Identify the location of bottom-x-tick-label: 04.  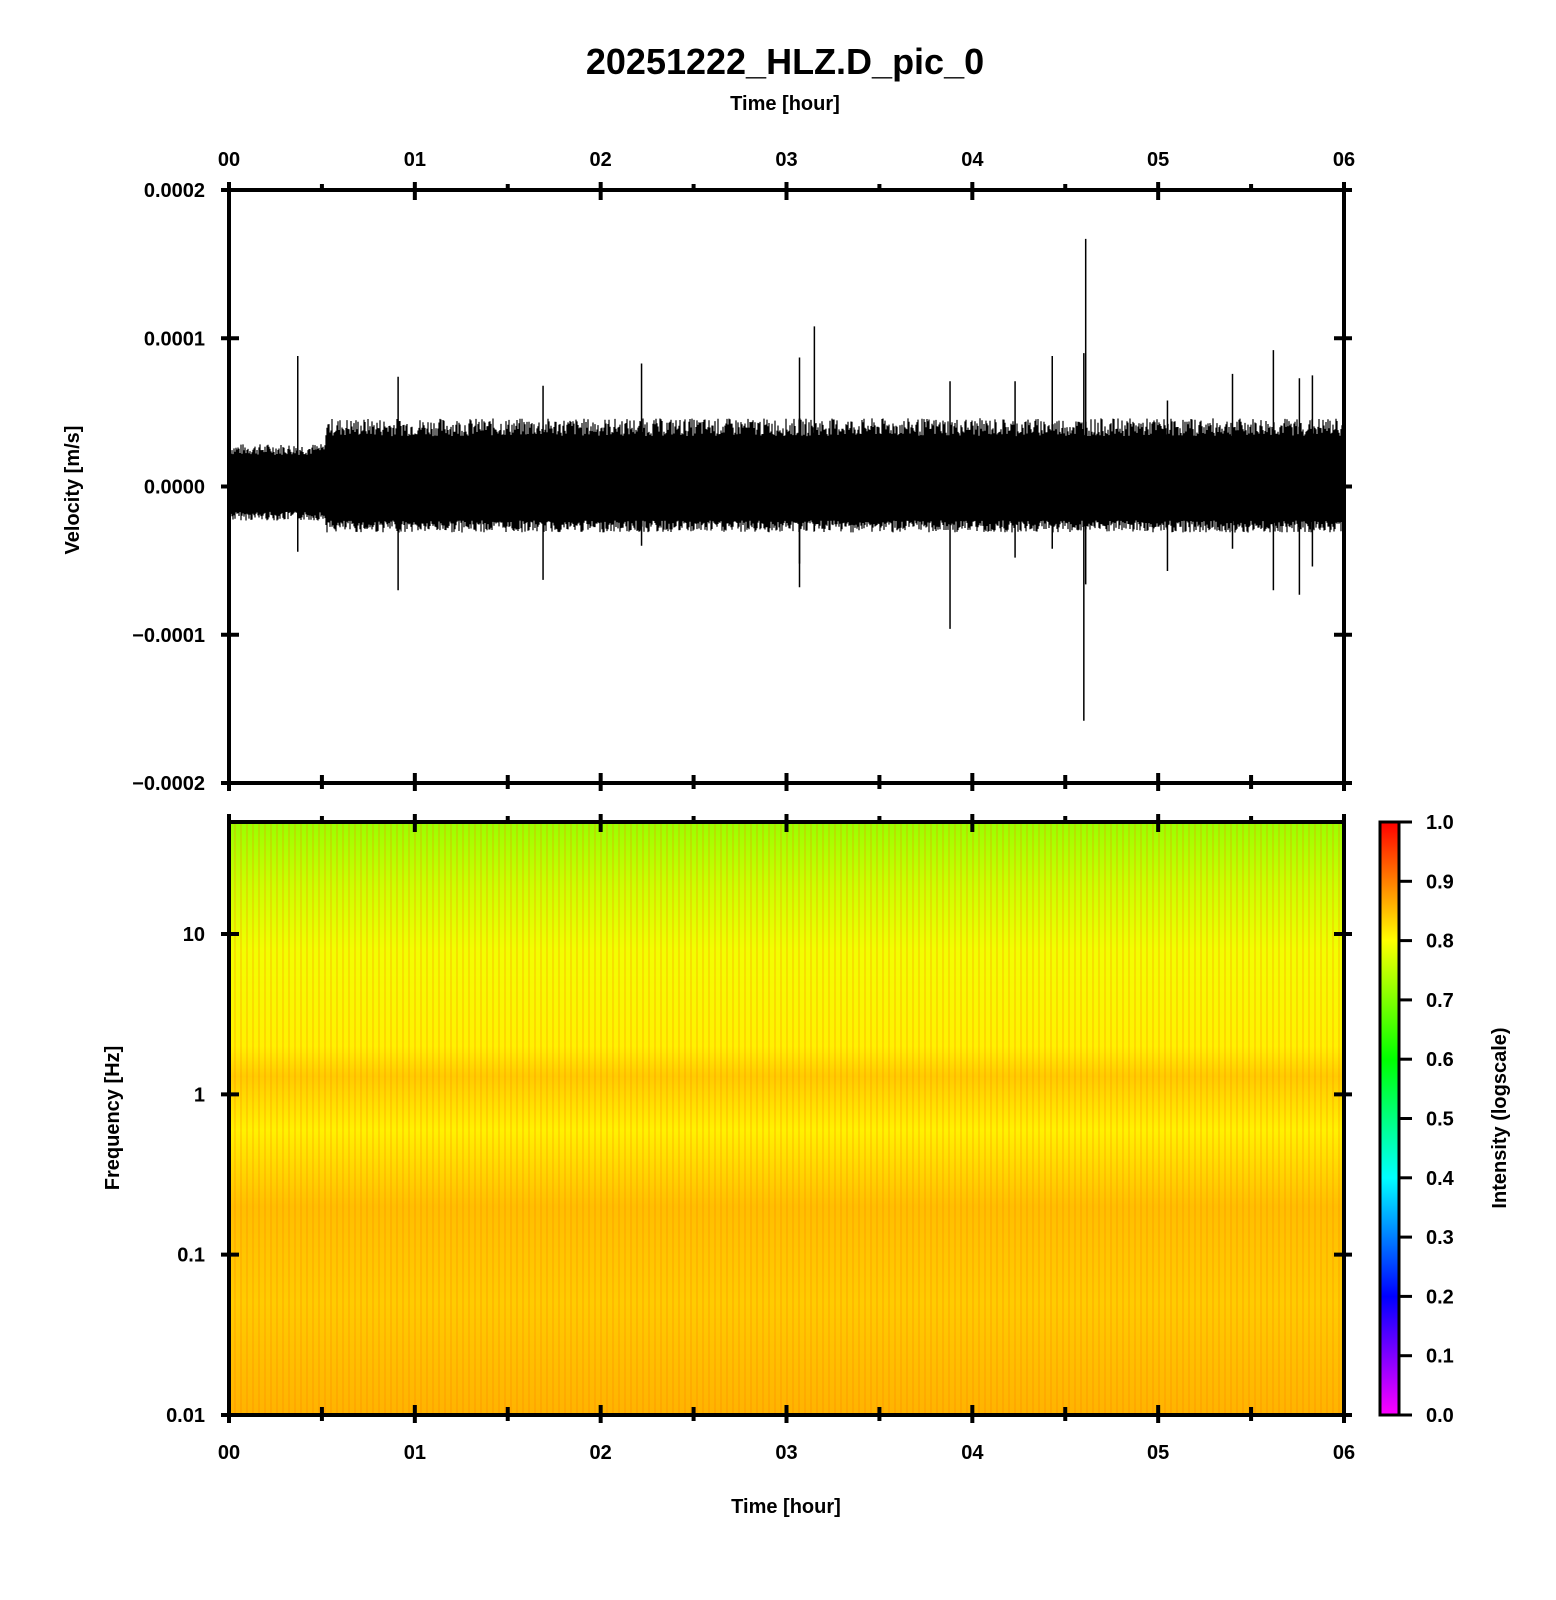
(972, 1453).